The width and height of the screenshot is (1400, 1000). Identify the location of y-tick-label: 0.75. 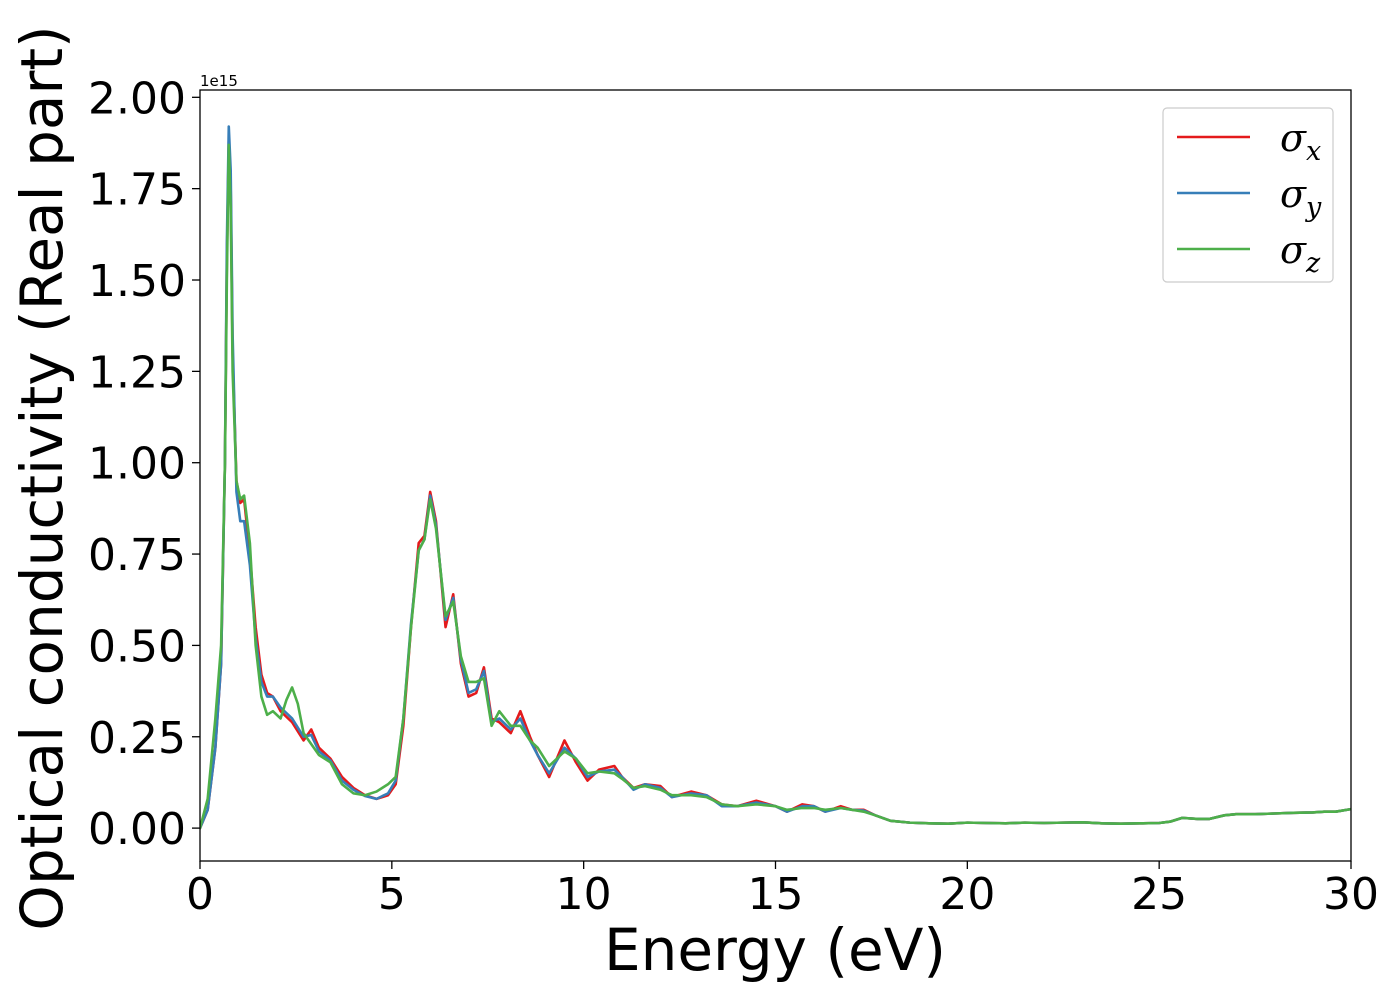
(137, 555).